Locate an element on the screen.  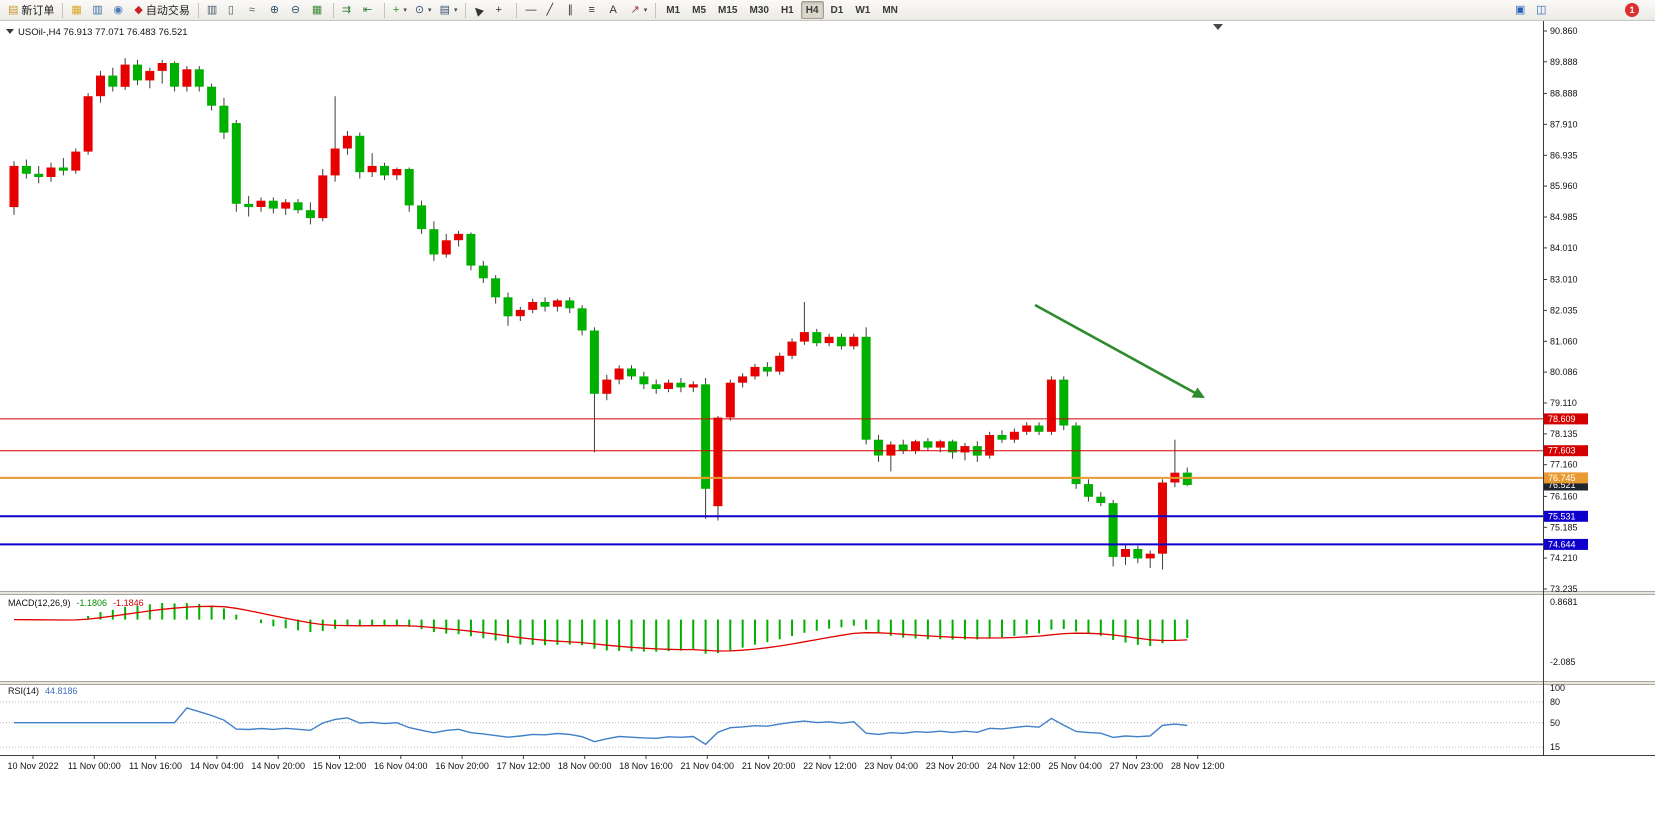
community-button: ▣ is located at coordinates (1521, 10).